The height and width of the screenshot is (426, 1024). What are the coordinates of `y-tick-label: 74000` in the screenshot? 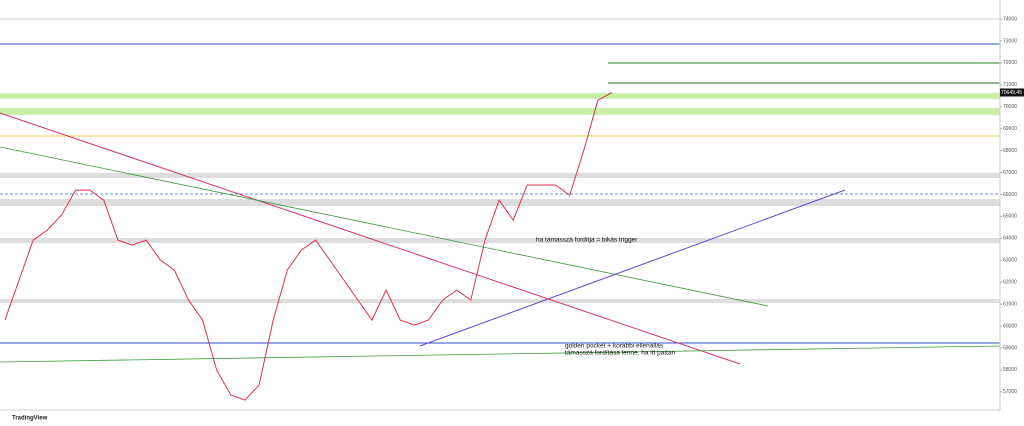 It's located at (1010, 19).